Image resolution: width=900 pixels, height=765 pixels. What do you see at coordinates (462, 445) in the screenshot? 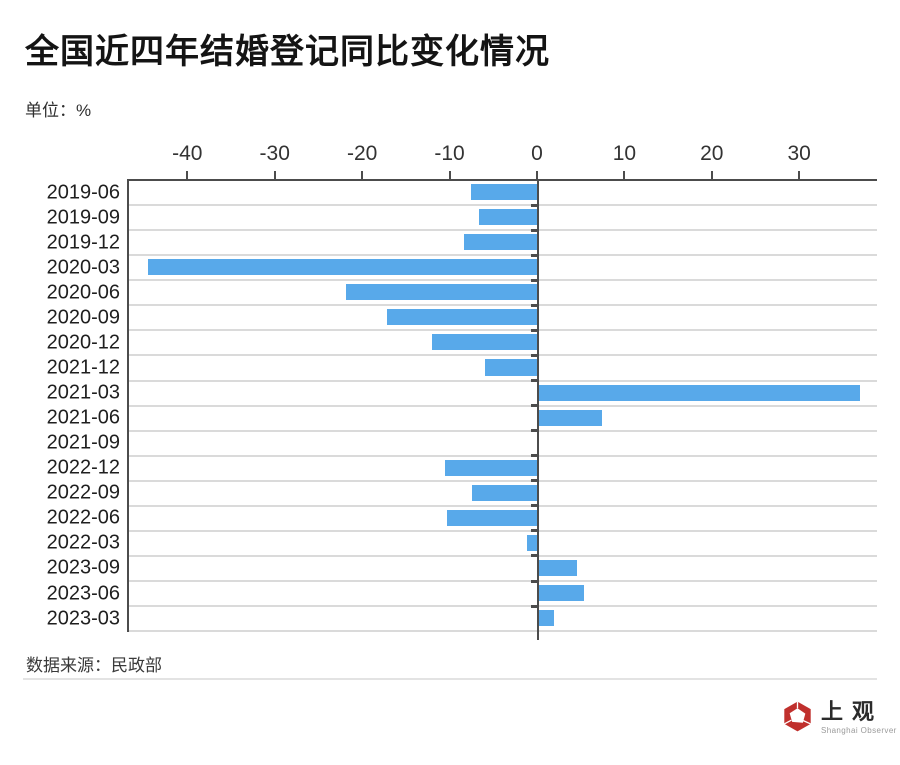
I see `category-row: 2021-09` at bounding box center [462, 445].